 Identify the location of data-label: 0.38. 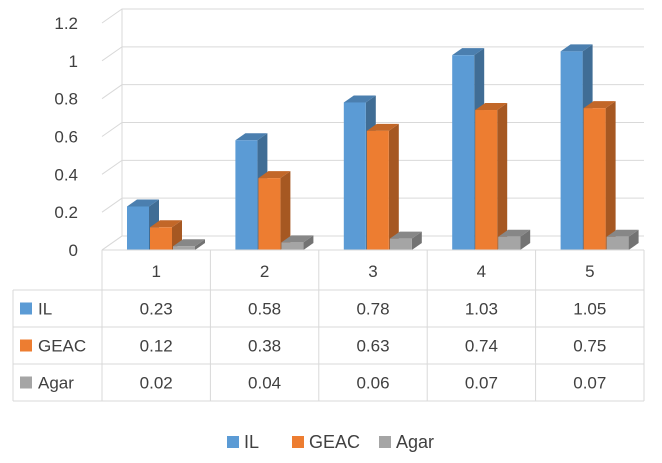
(264, 346).